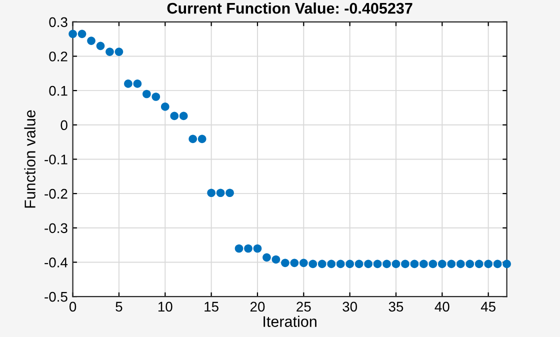  I want to click on y-axis-title: Function value, so click(30, 159).